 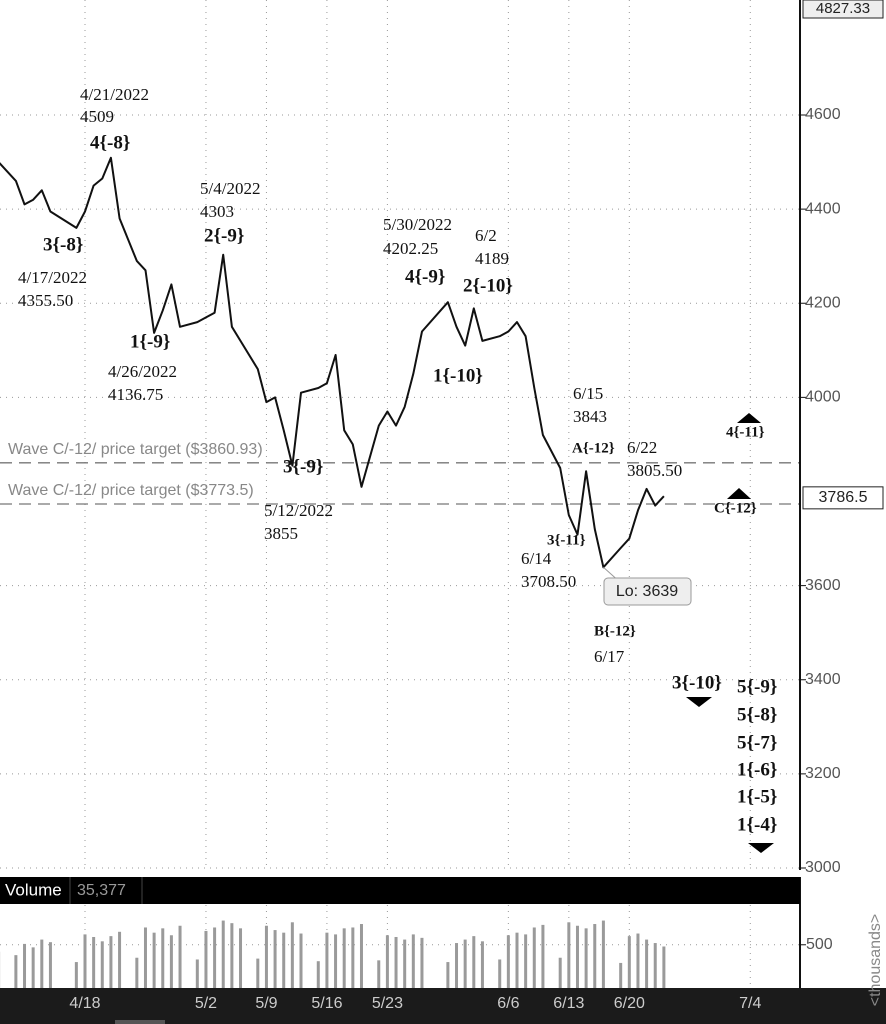 What do you see at coordinates (566, 540) in the screenshot?
I see `annotation: 3{-11}` at bounding box center [566, 540].